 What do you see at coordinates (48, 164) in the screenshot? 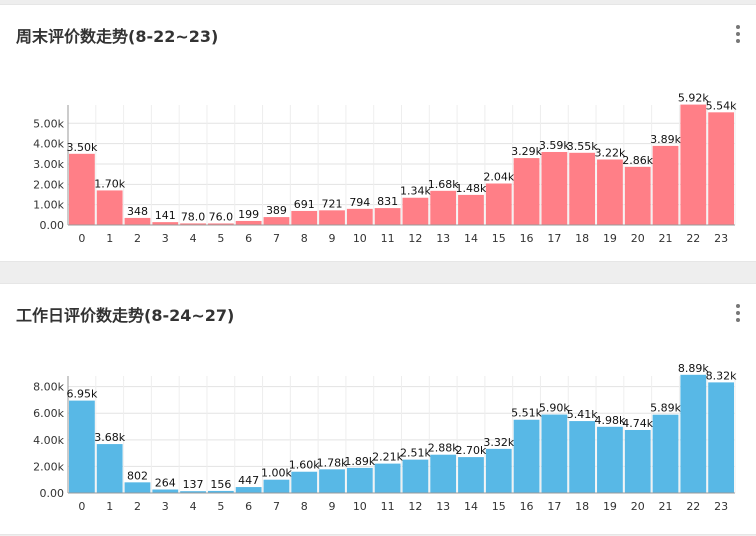
I see `y-tick-label: 3.00k` at bounding box center [48, 164].